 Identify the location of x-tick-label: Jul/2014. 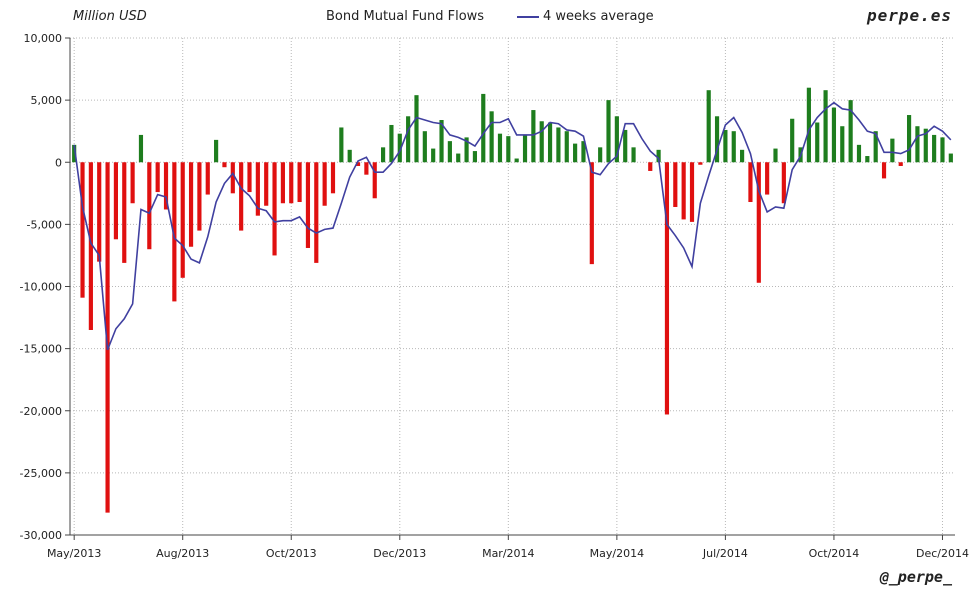
(725, 553).